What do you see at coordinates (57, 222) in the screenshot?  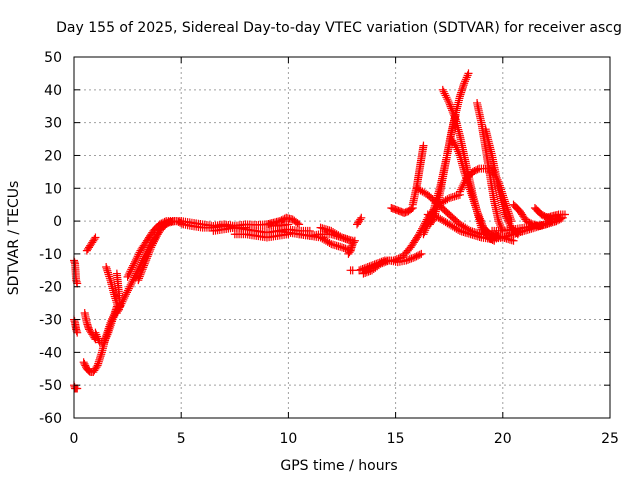 I see `y-tick-label: 0` at bounding box center [57, 222].